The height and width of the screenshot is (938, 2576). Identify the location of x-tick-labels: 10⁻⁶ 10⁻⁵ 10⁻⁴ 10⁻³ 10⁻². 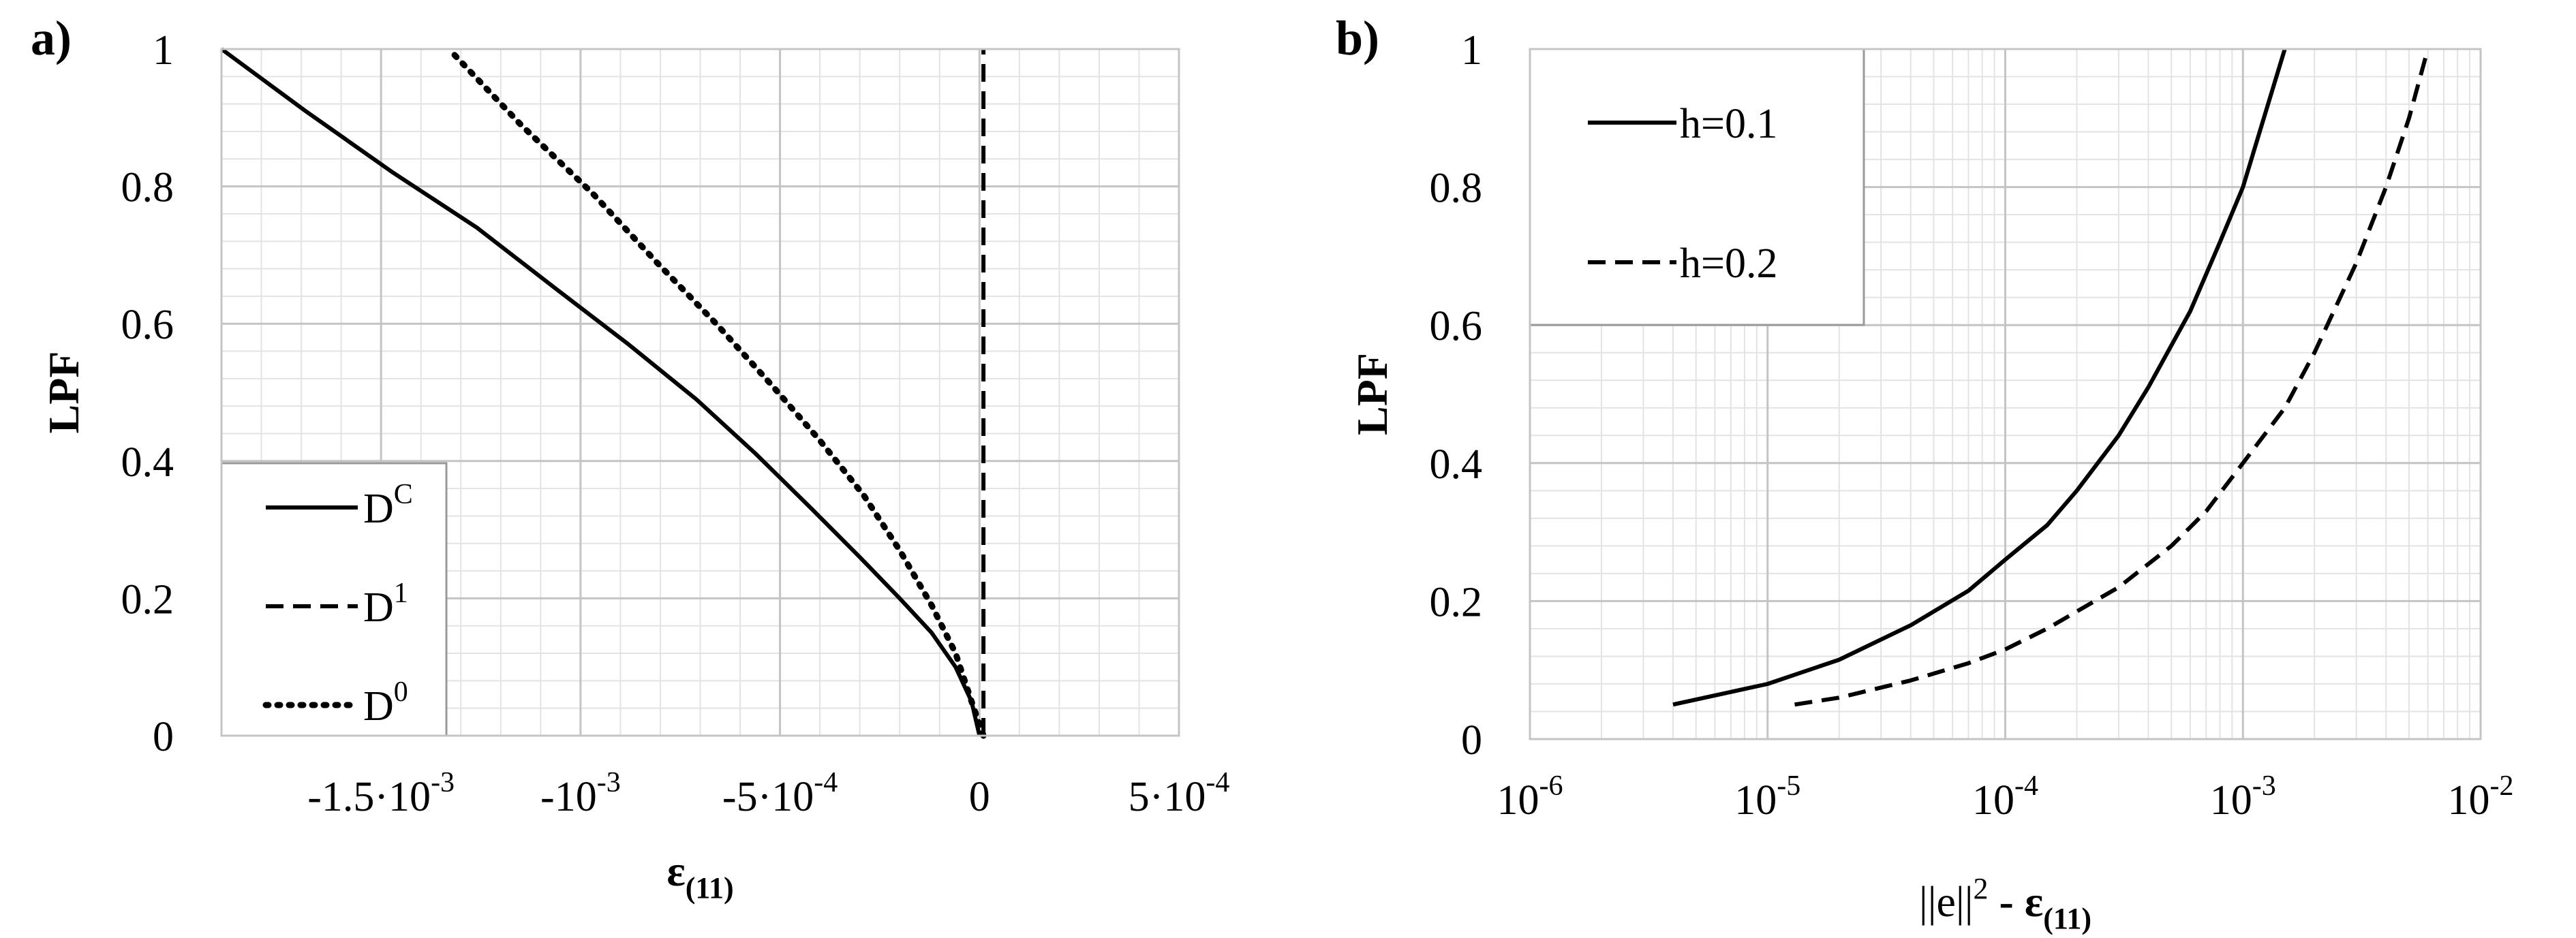
(2006, 797).